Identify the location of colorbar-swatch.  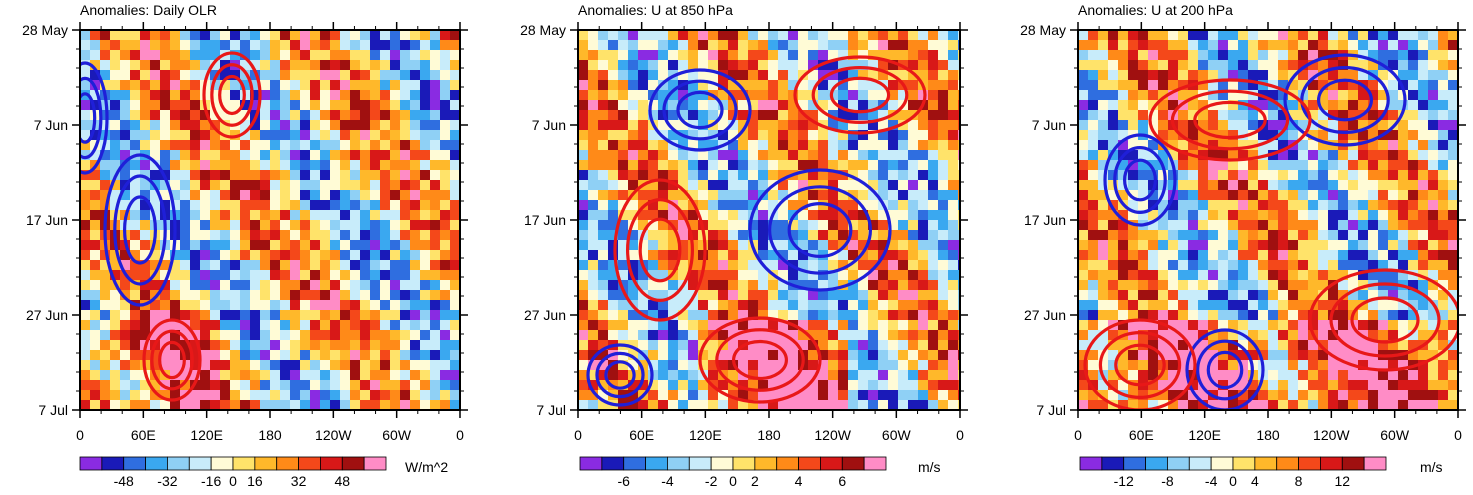
(722, 463).